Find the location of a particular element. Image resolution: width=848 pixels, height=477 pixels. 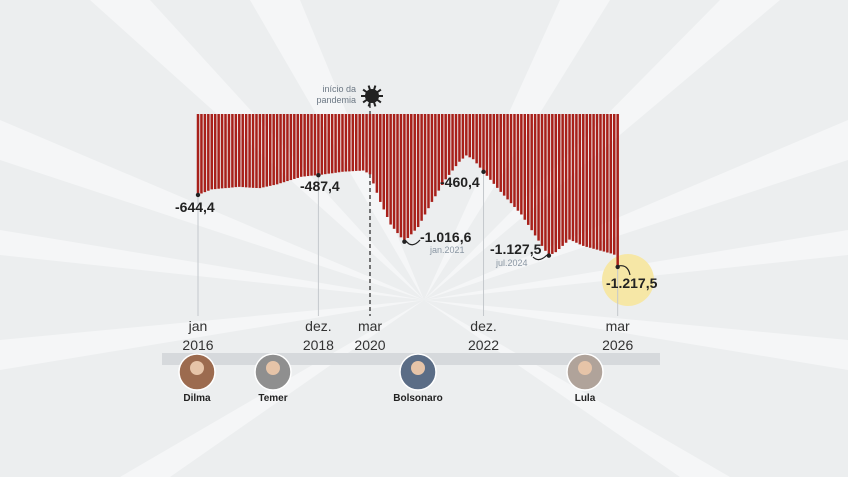

president-name: Lula is located at coordinates (585, 398).